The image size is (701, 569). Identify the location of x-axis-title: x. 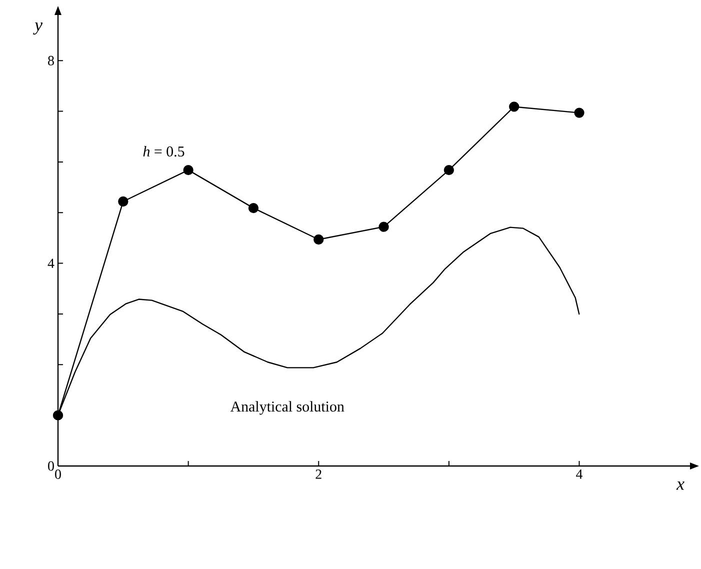
(680, 485).